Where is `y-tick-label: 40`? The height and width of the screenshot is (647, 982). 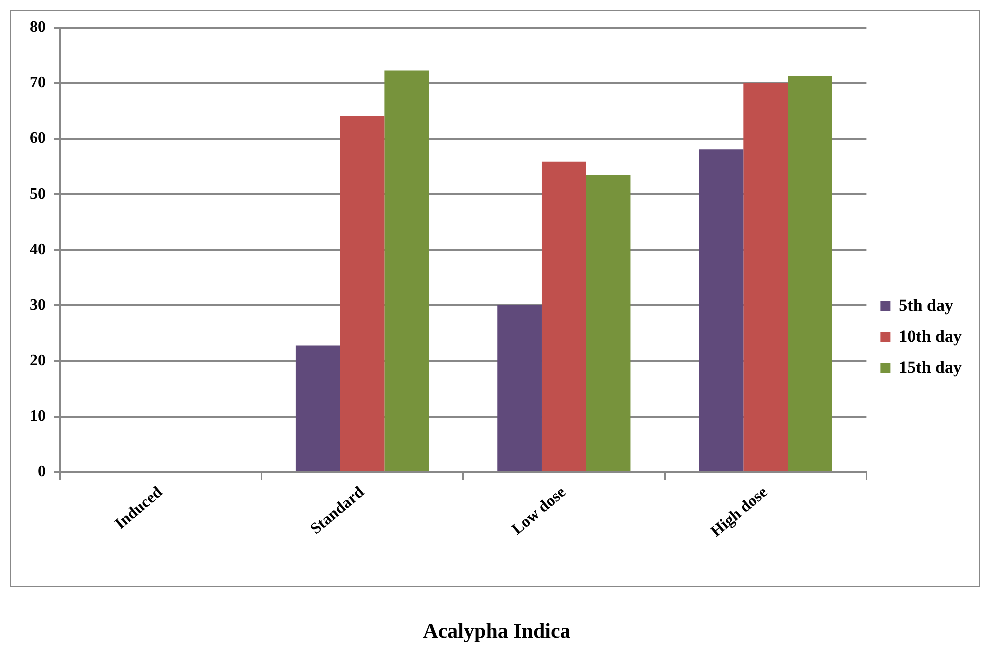
y-tick-label: 40 is located at coordinates (38, 249).